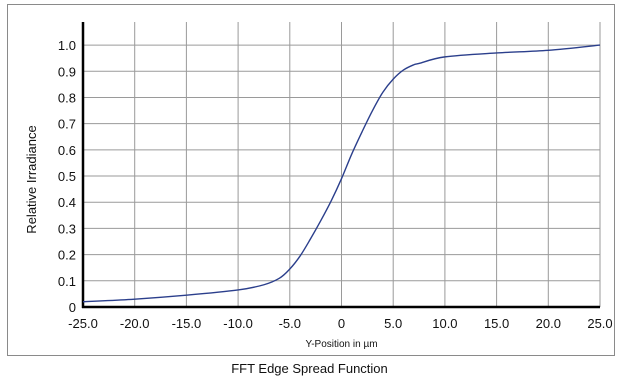 This screenshot has height=381, width=619. I want to click on y-tick-label: 0, so click(72, 307).